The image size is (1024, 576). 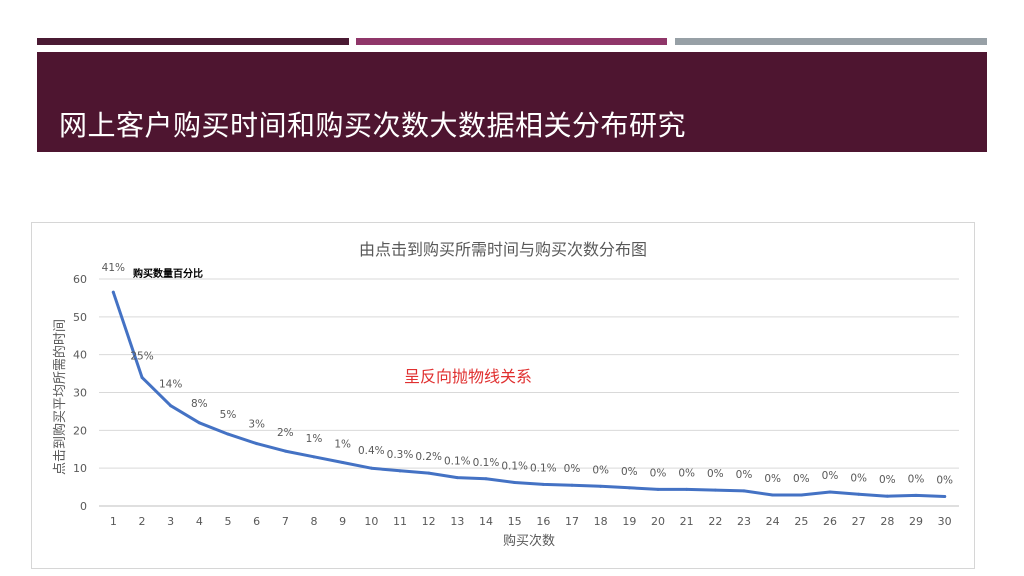 What do you see at coordinates (715, 521) in the screenshot?
I see `x-tick-label: 22` at bounding box center [715, 521].